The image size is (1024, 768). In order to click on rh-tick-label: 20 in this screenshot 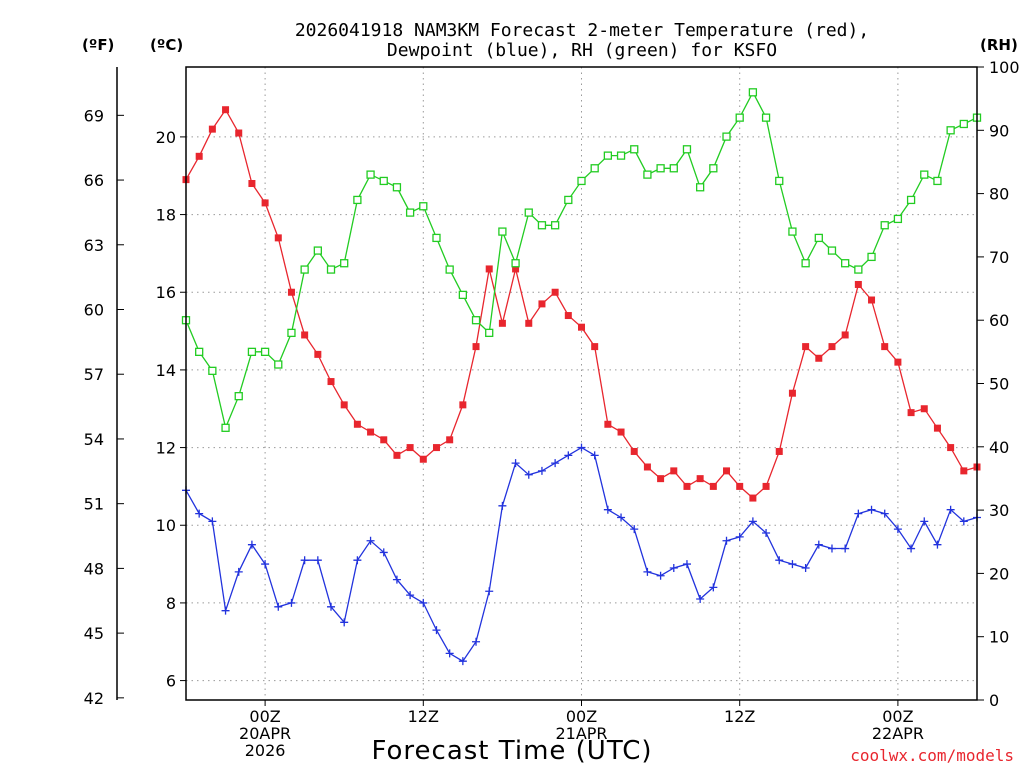, I will do `click(999, 573)`.